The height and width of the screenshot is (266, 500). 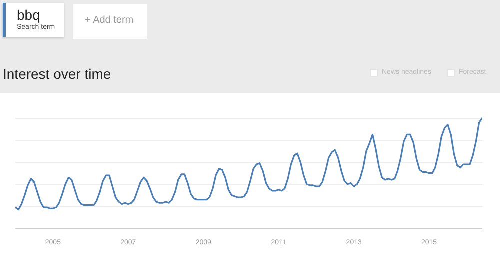 What do you see at coordinates (28, 15) in the screenshot?
I see `text: bbq` at bounding box center [28, 15].